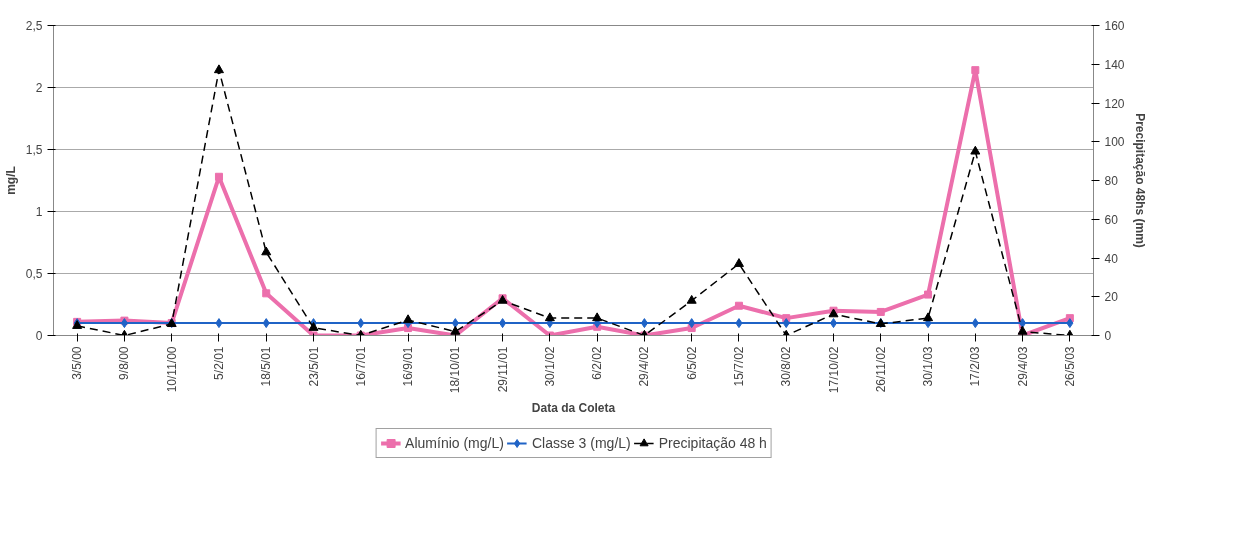 This screenshot has height=555, width=1246. Describe the element at coordinates (455, 370) in the screenshot. I see `x-tick-label: 18/10/01` at that location.